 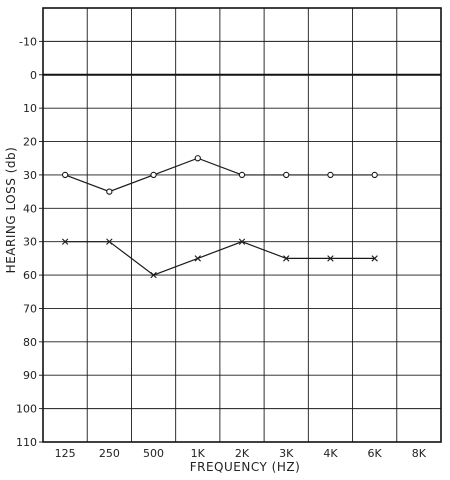 I want to click on y-tick-labels: -10 0 10 20 30 40 30 60 70 80 90 100 110, so click(x=26, y=242).